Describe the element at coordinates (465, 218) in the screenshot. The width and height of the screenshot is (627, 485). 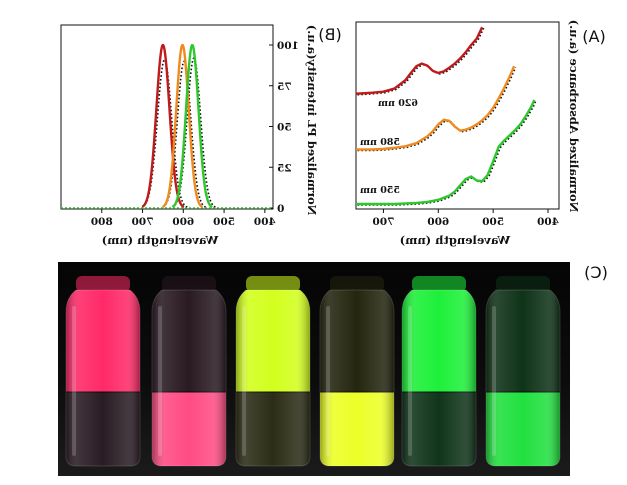
I see `panel-a-x-ticks: 700 600 500 400` at that location.